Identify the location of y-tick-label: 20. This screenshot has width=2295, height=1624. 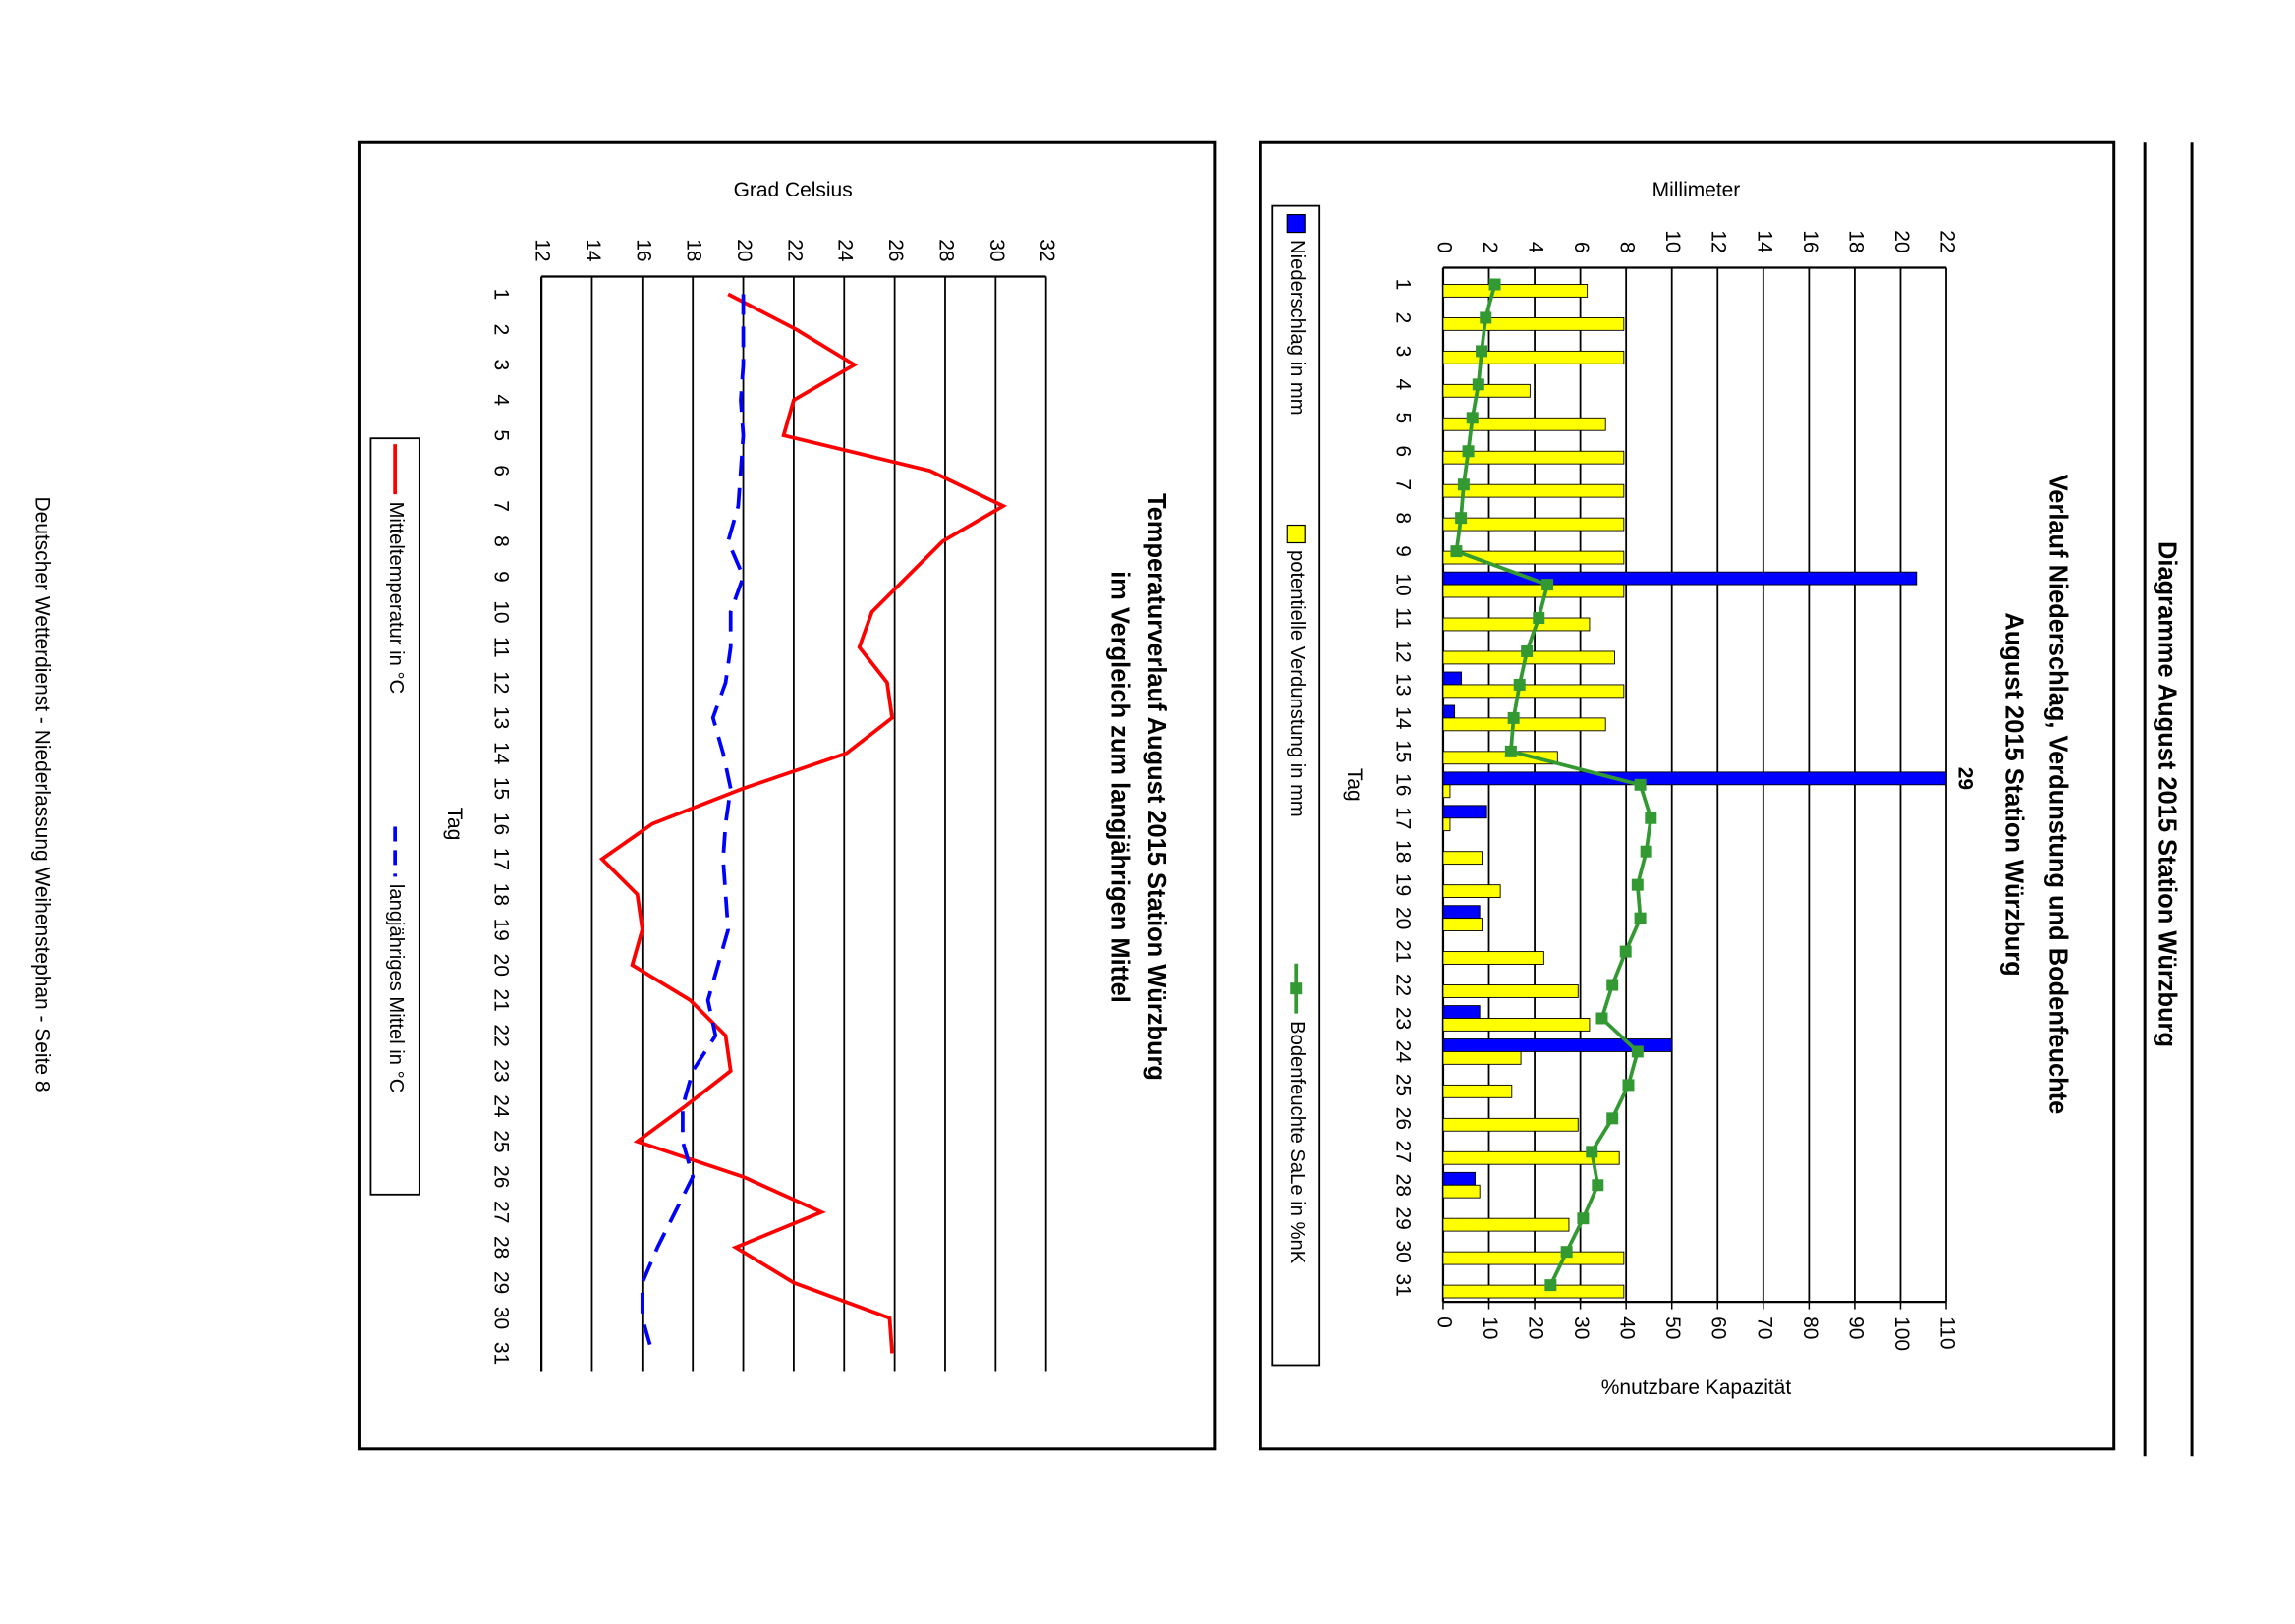
(1902, 241).